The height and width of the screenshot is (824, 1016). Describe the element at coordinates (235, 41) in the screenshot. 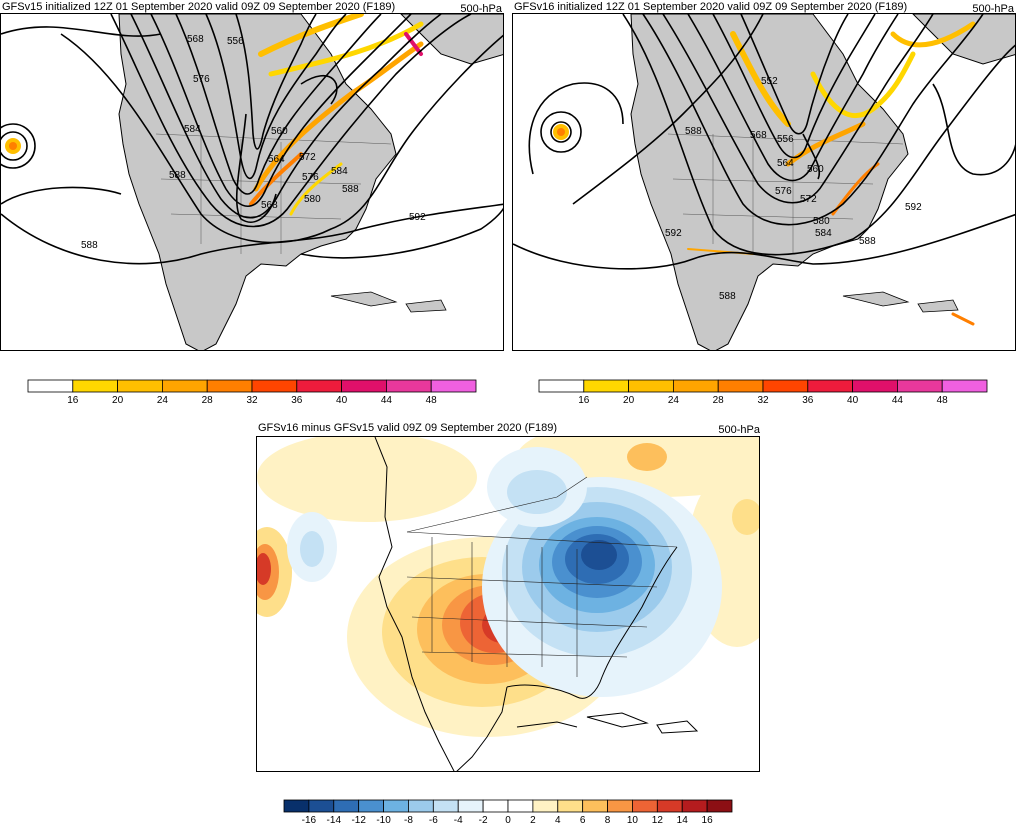

I see `contour-label: 556` at that location.